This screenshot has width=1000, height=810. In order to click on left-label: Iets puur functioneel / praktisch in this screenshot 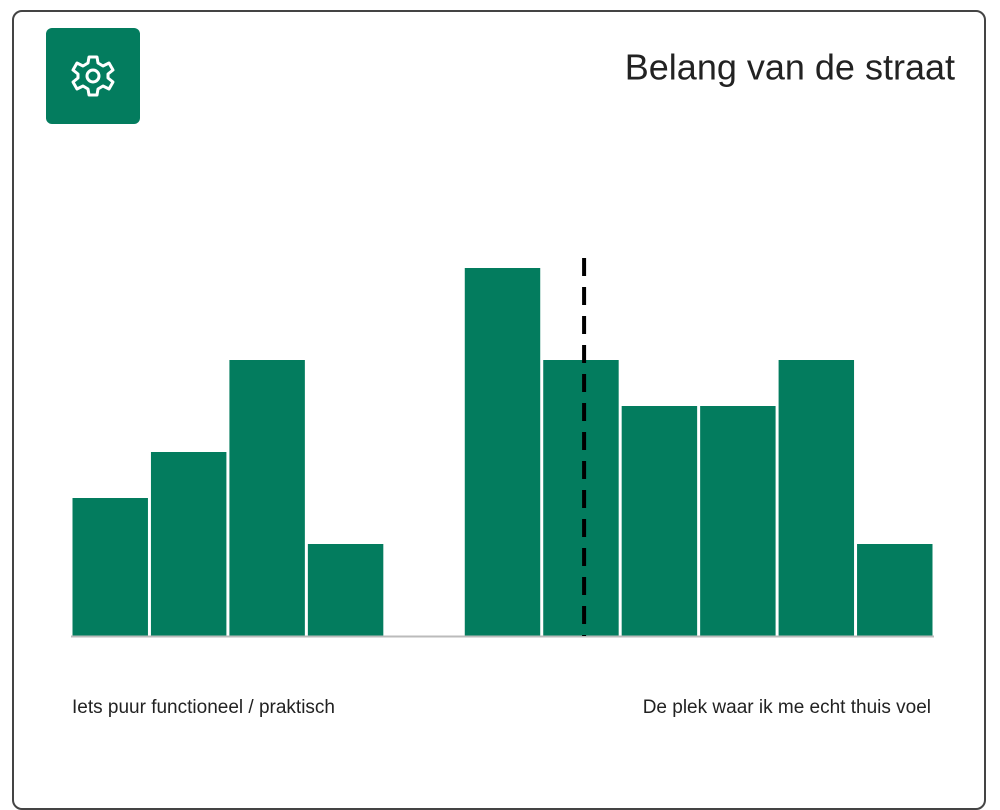, I will do `click(203, 707)`.